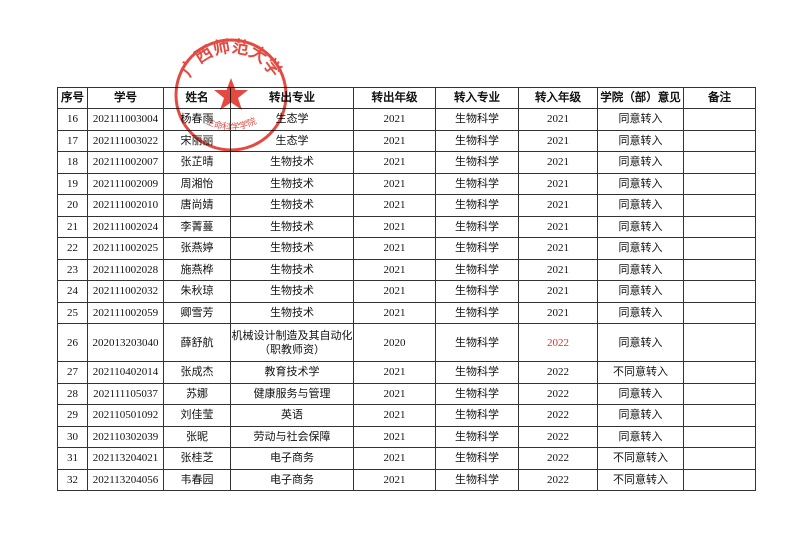  I want to click on table-cell: 卿雪芳, so click(197, 312).